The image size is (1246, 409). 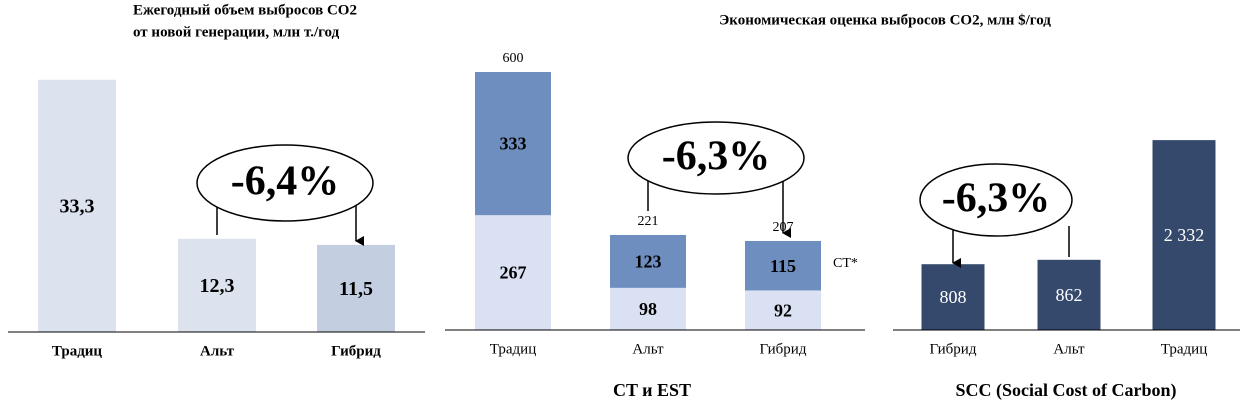 I want to click on value-label: 33,3, so click(x=77, y=206).